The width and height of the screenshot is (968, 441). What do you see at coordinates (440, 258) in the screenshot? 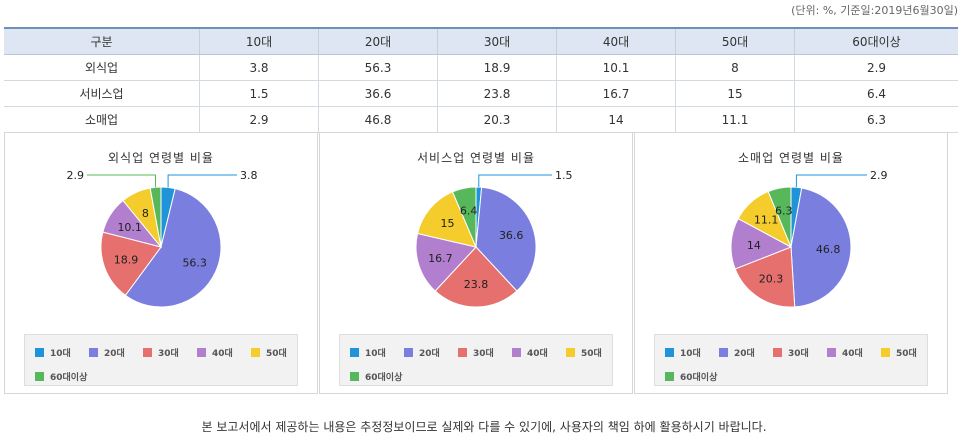
I see `slice-data-label: 16.7` at bounding box center [440, 258].